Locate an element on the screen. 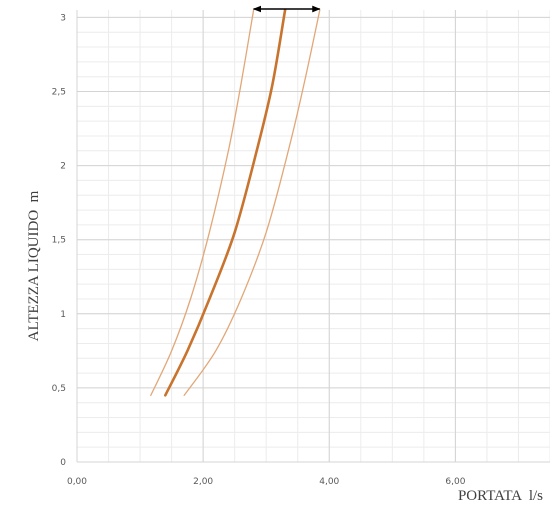 The image size is (550, 509). series-line-lower-bound is located at coordinates (202, 202).